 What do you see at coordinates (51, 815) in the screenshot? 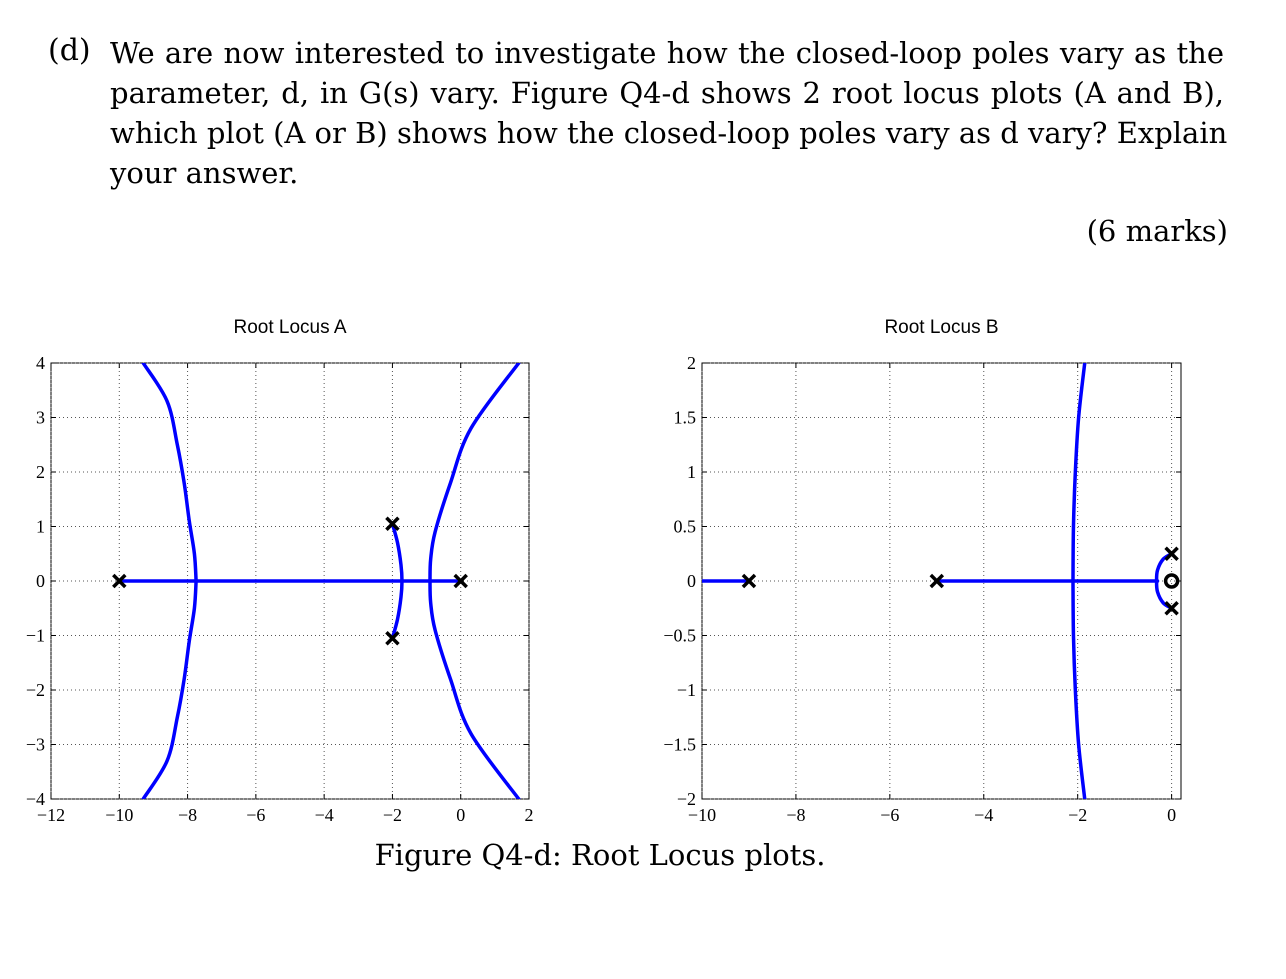
I see `x-tick-label: −12` at bounding box center [51, 815].